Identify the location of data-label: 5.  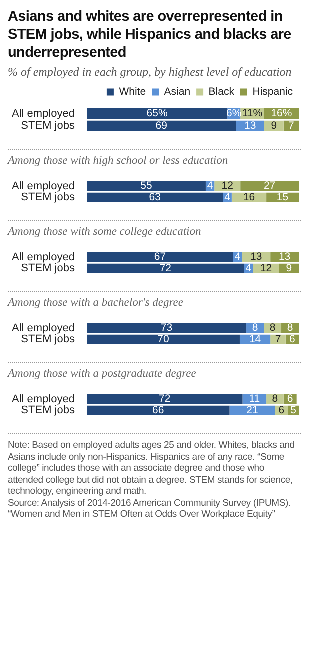
(293, 410).